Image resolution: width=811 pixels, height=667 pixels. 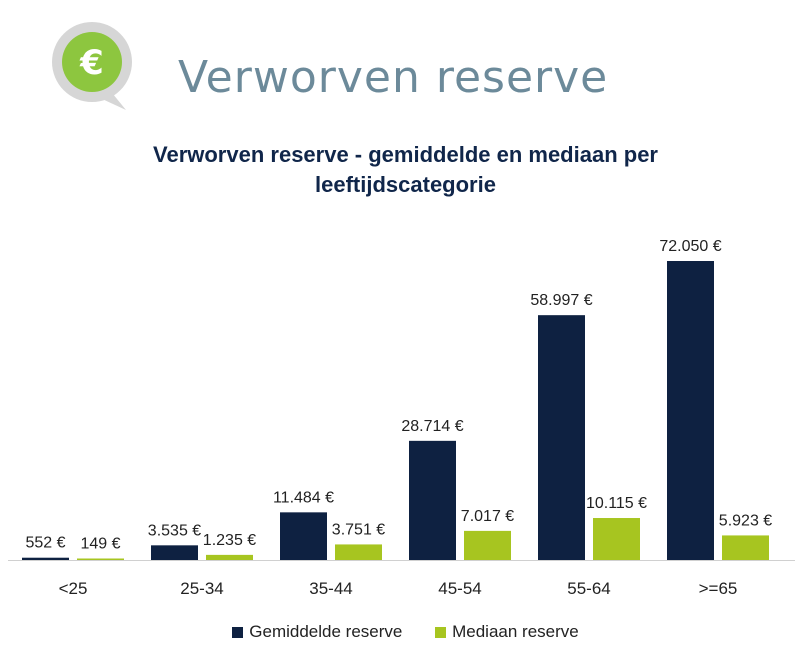 I want to click on legend-item-gemiddelde: Gemiddelde reserve, so click(x=317, y=632).